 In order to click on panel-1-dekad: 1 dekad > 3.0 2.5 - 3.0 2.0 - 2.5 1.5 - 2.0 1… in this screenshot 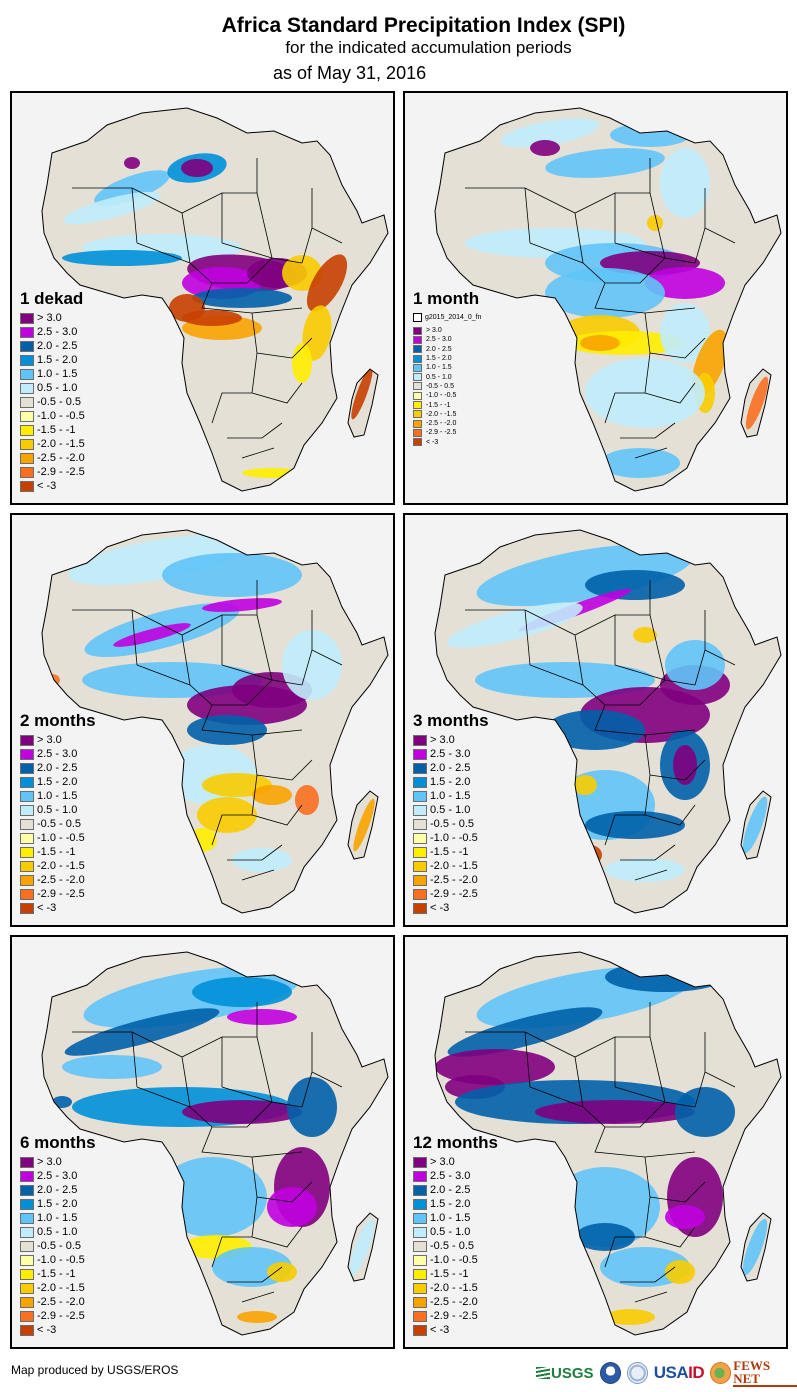, I will do `click(202, 298)`.